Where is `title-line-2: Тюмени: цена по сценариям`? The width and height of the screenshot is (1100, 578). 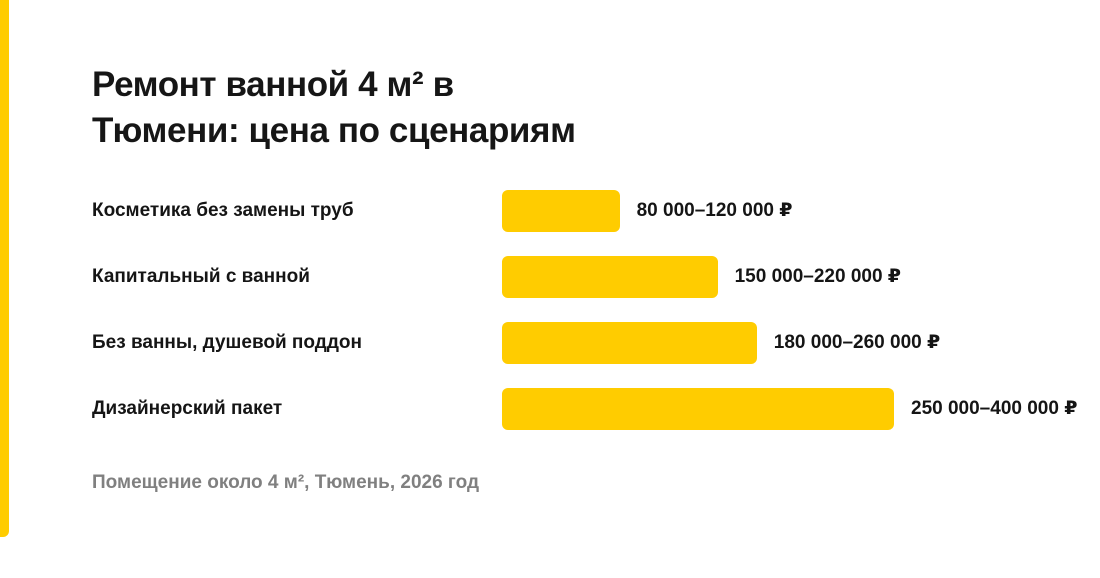 title-line-2: Тюмени: цена по сценариям is located at coordinates (334, 130).